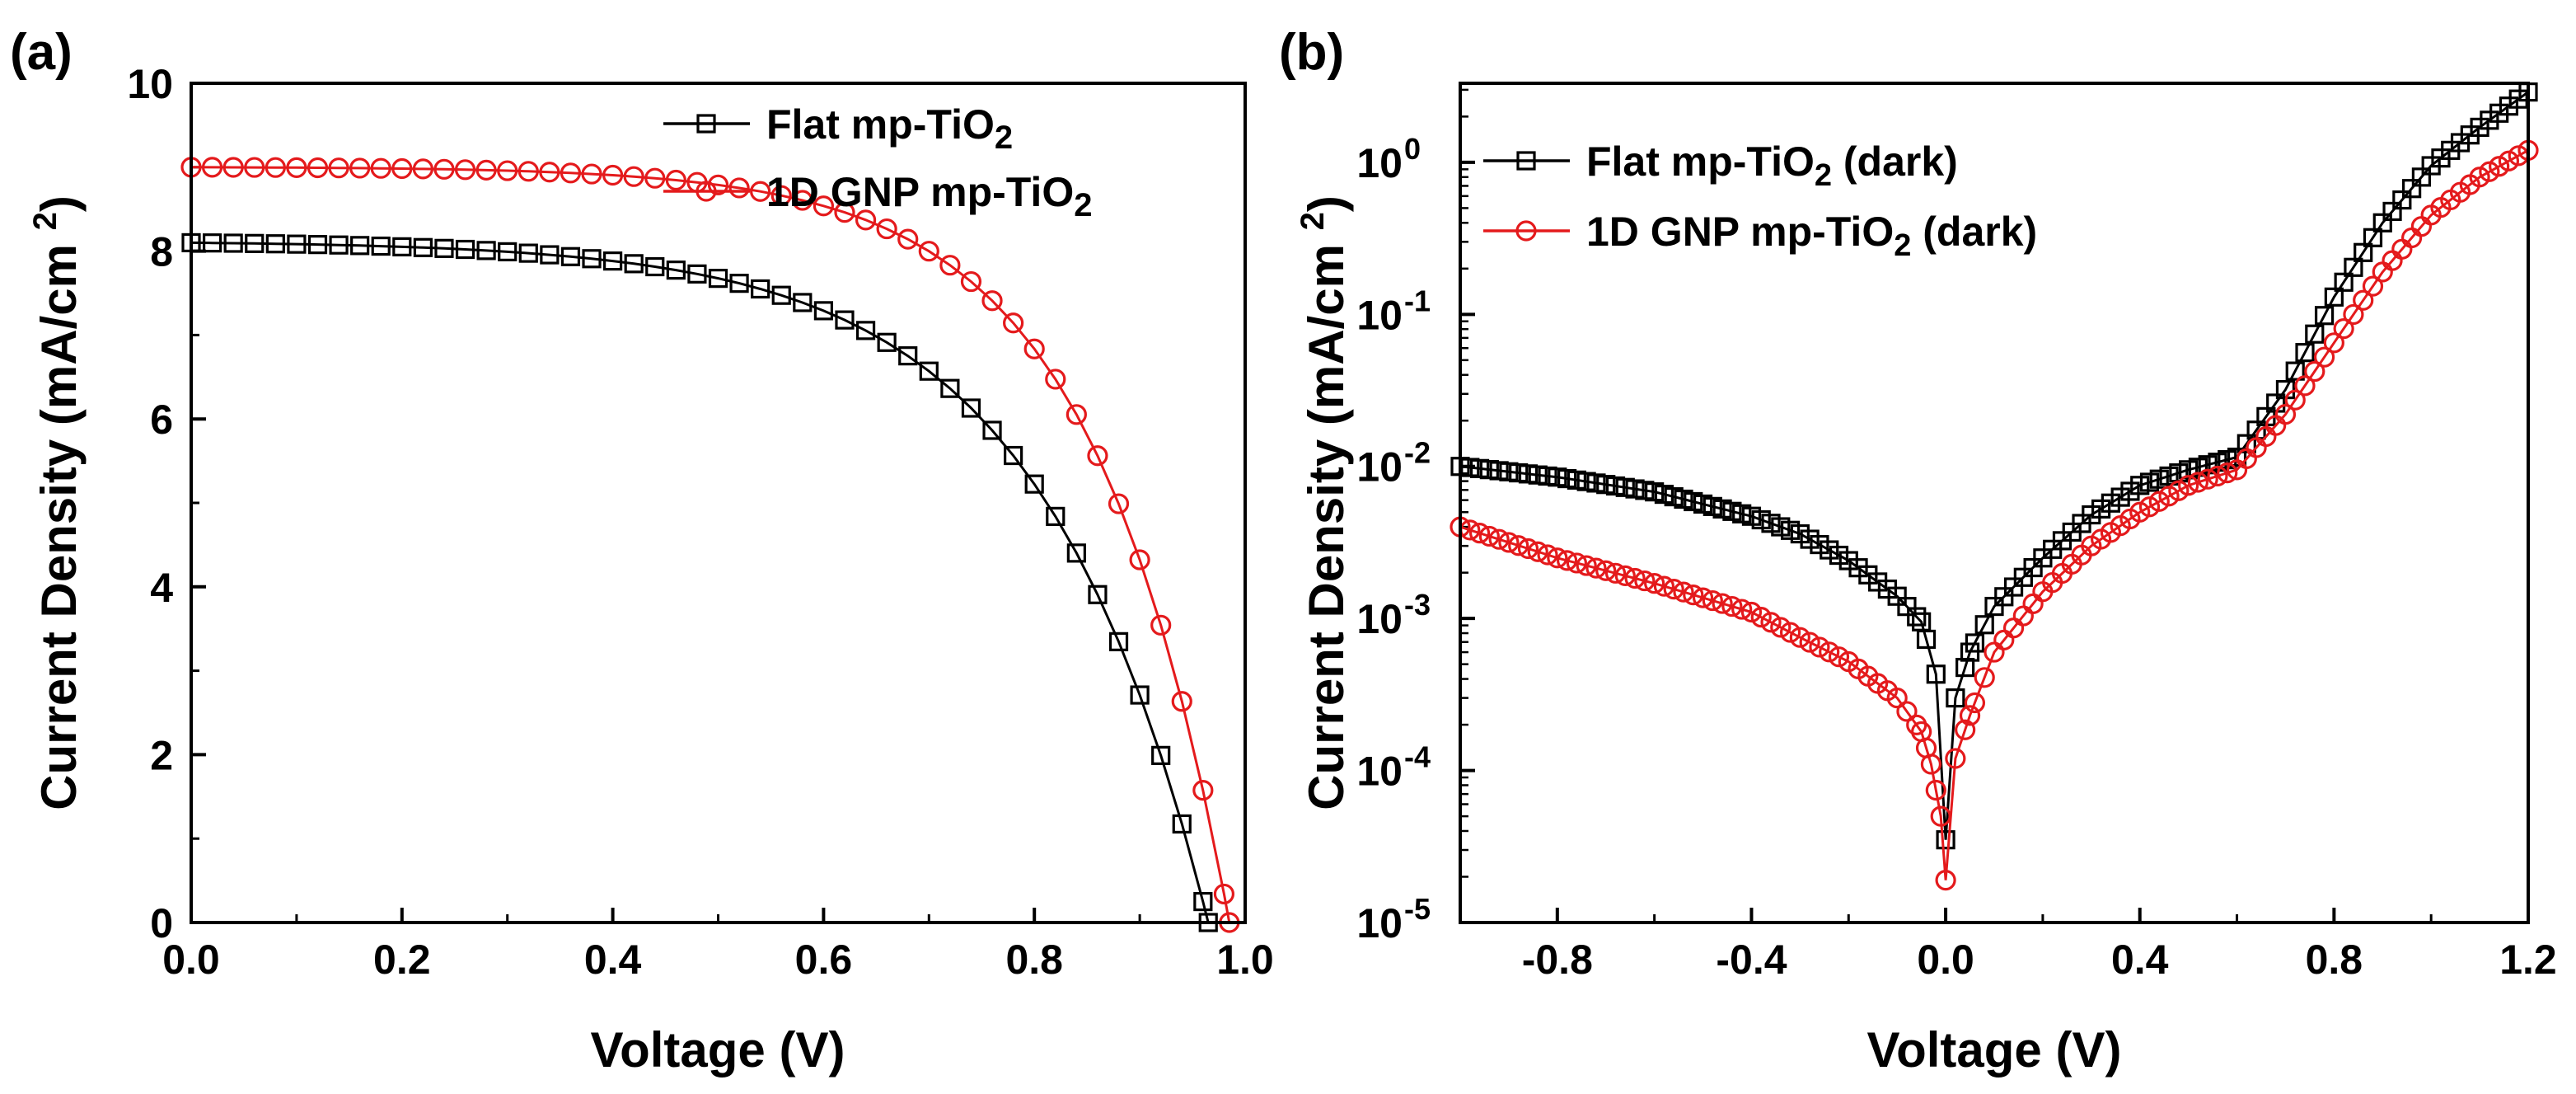  I want to click on legend-label-subscript: 2, so click(1083, 205).